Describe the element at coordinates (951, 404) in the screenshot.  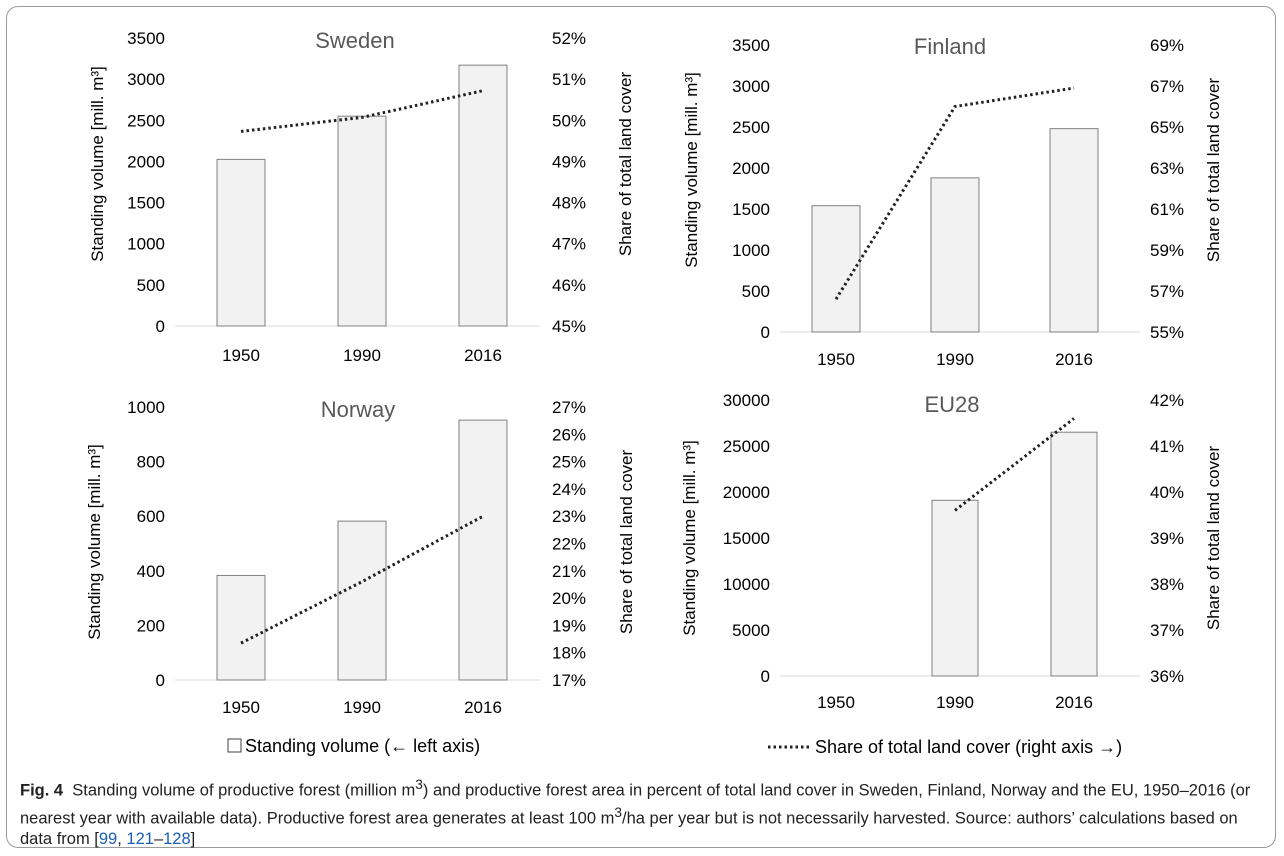
I see `chart-title: EU28` at that location.